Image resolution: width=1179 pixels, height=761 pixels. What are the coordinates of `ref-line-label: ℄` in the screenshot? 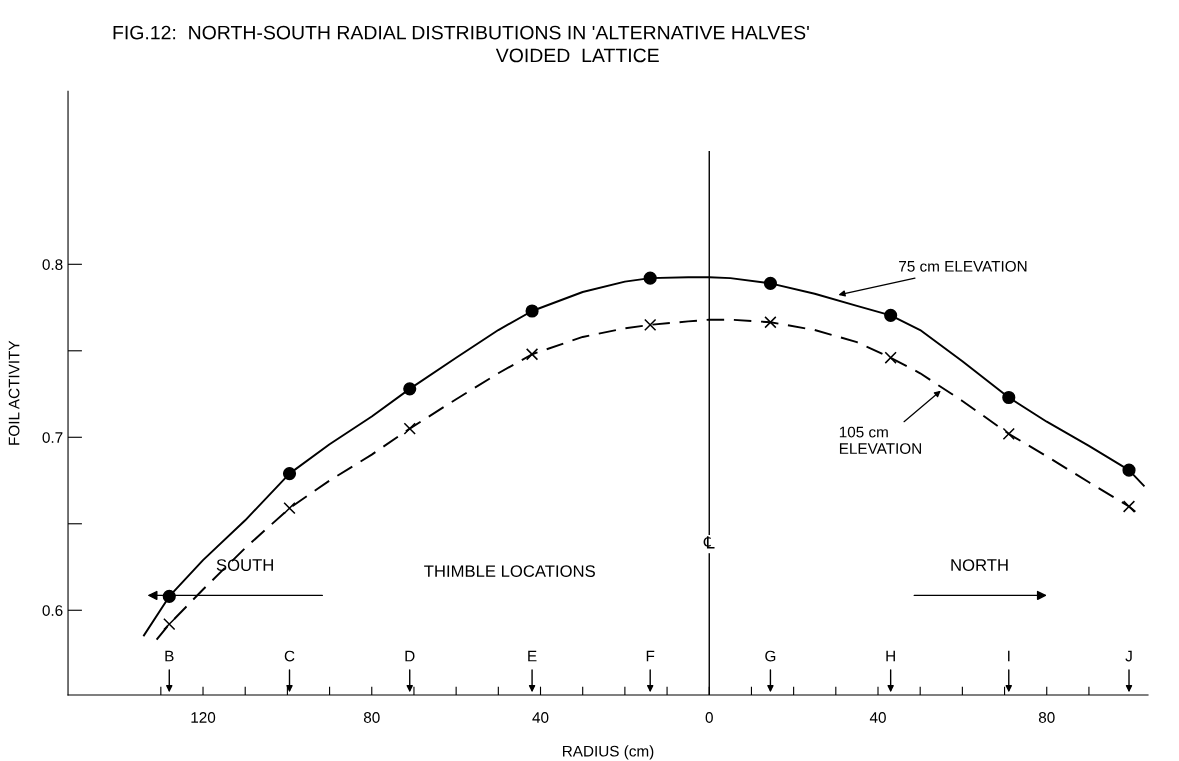 It's located at (709, 542).